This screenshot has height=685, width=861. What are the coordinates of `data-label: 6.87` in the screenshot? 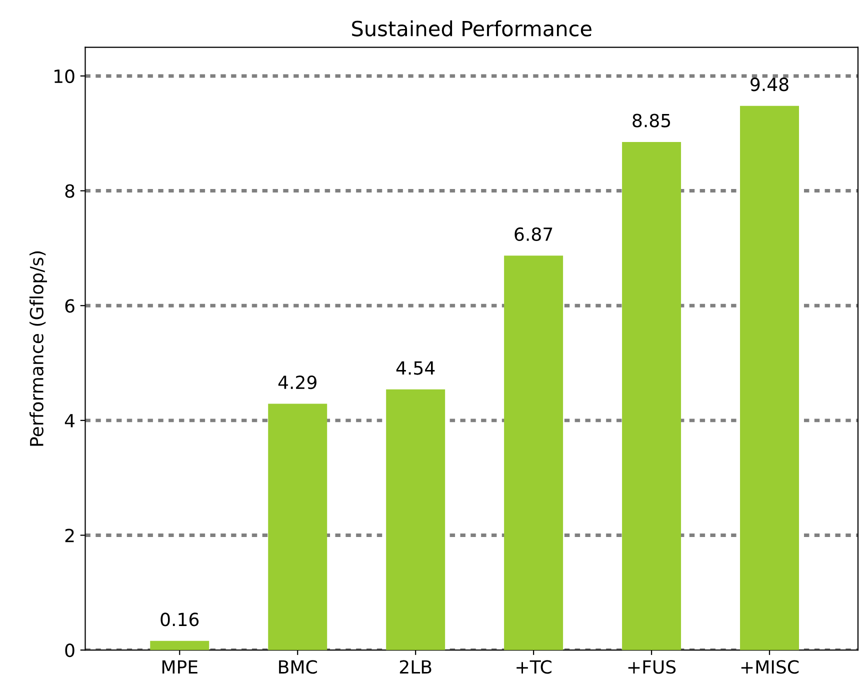 It's located at (533, 234).